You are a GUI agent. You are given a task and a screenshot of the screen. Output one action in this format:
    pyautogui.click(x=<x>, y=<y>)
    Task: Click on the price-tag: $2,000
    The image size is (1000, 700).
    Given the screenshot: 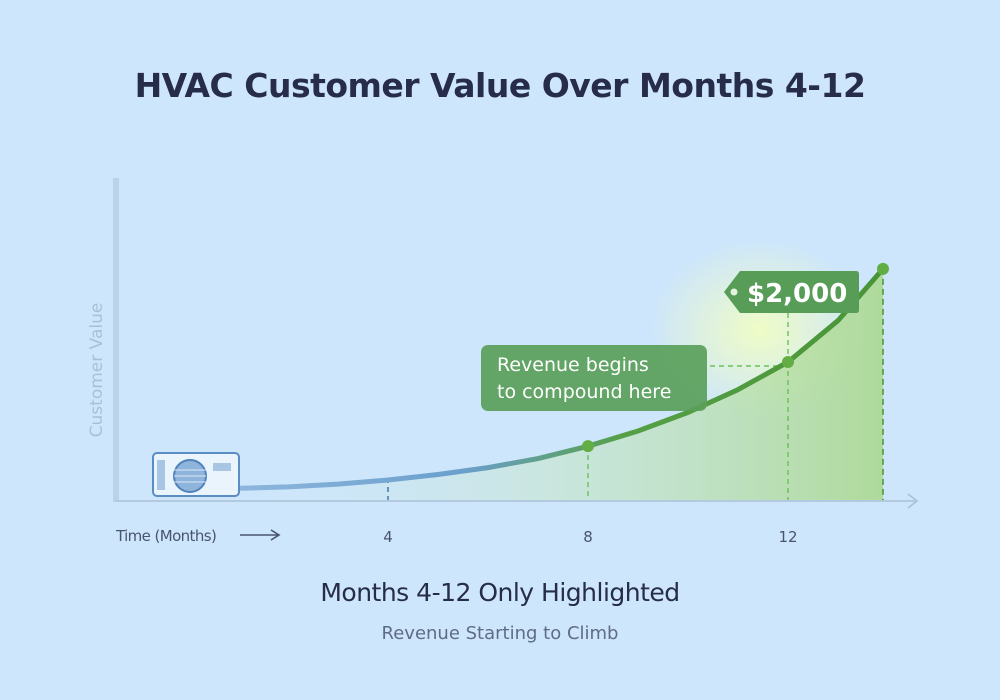 What is the action you would take?
    pyautogui.click(x=791, y=292)
    